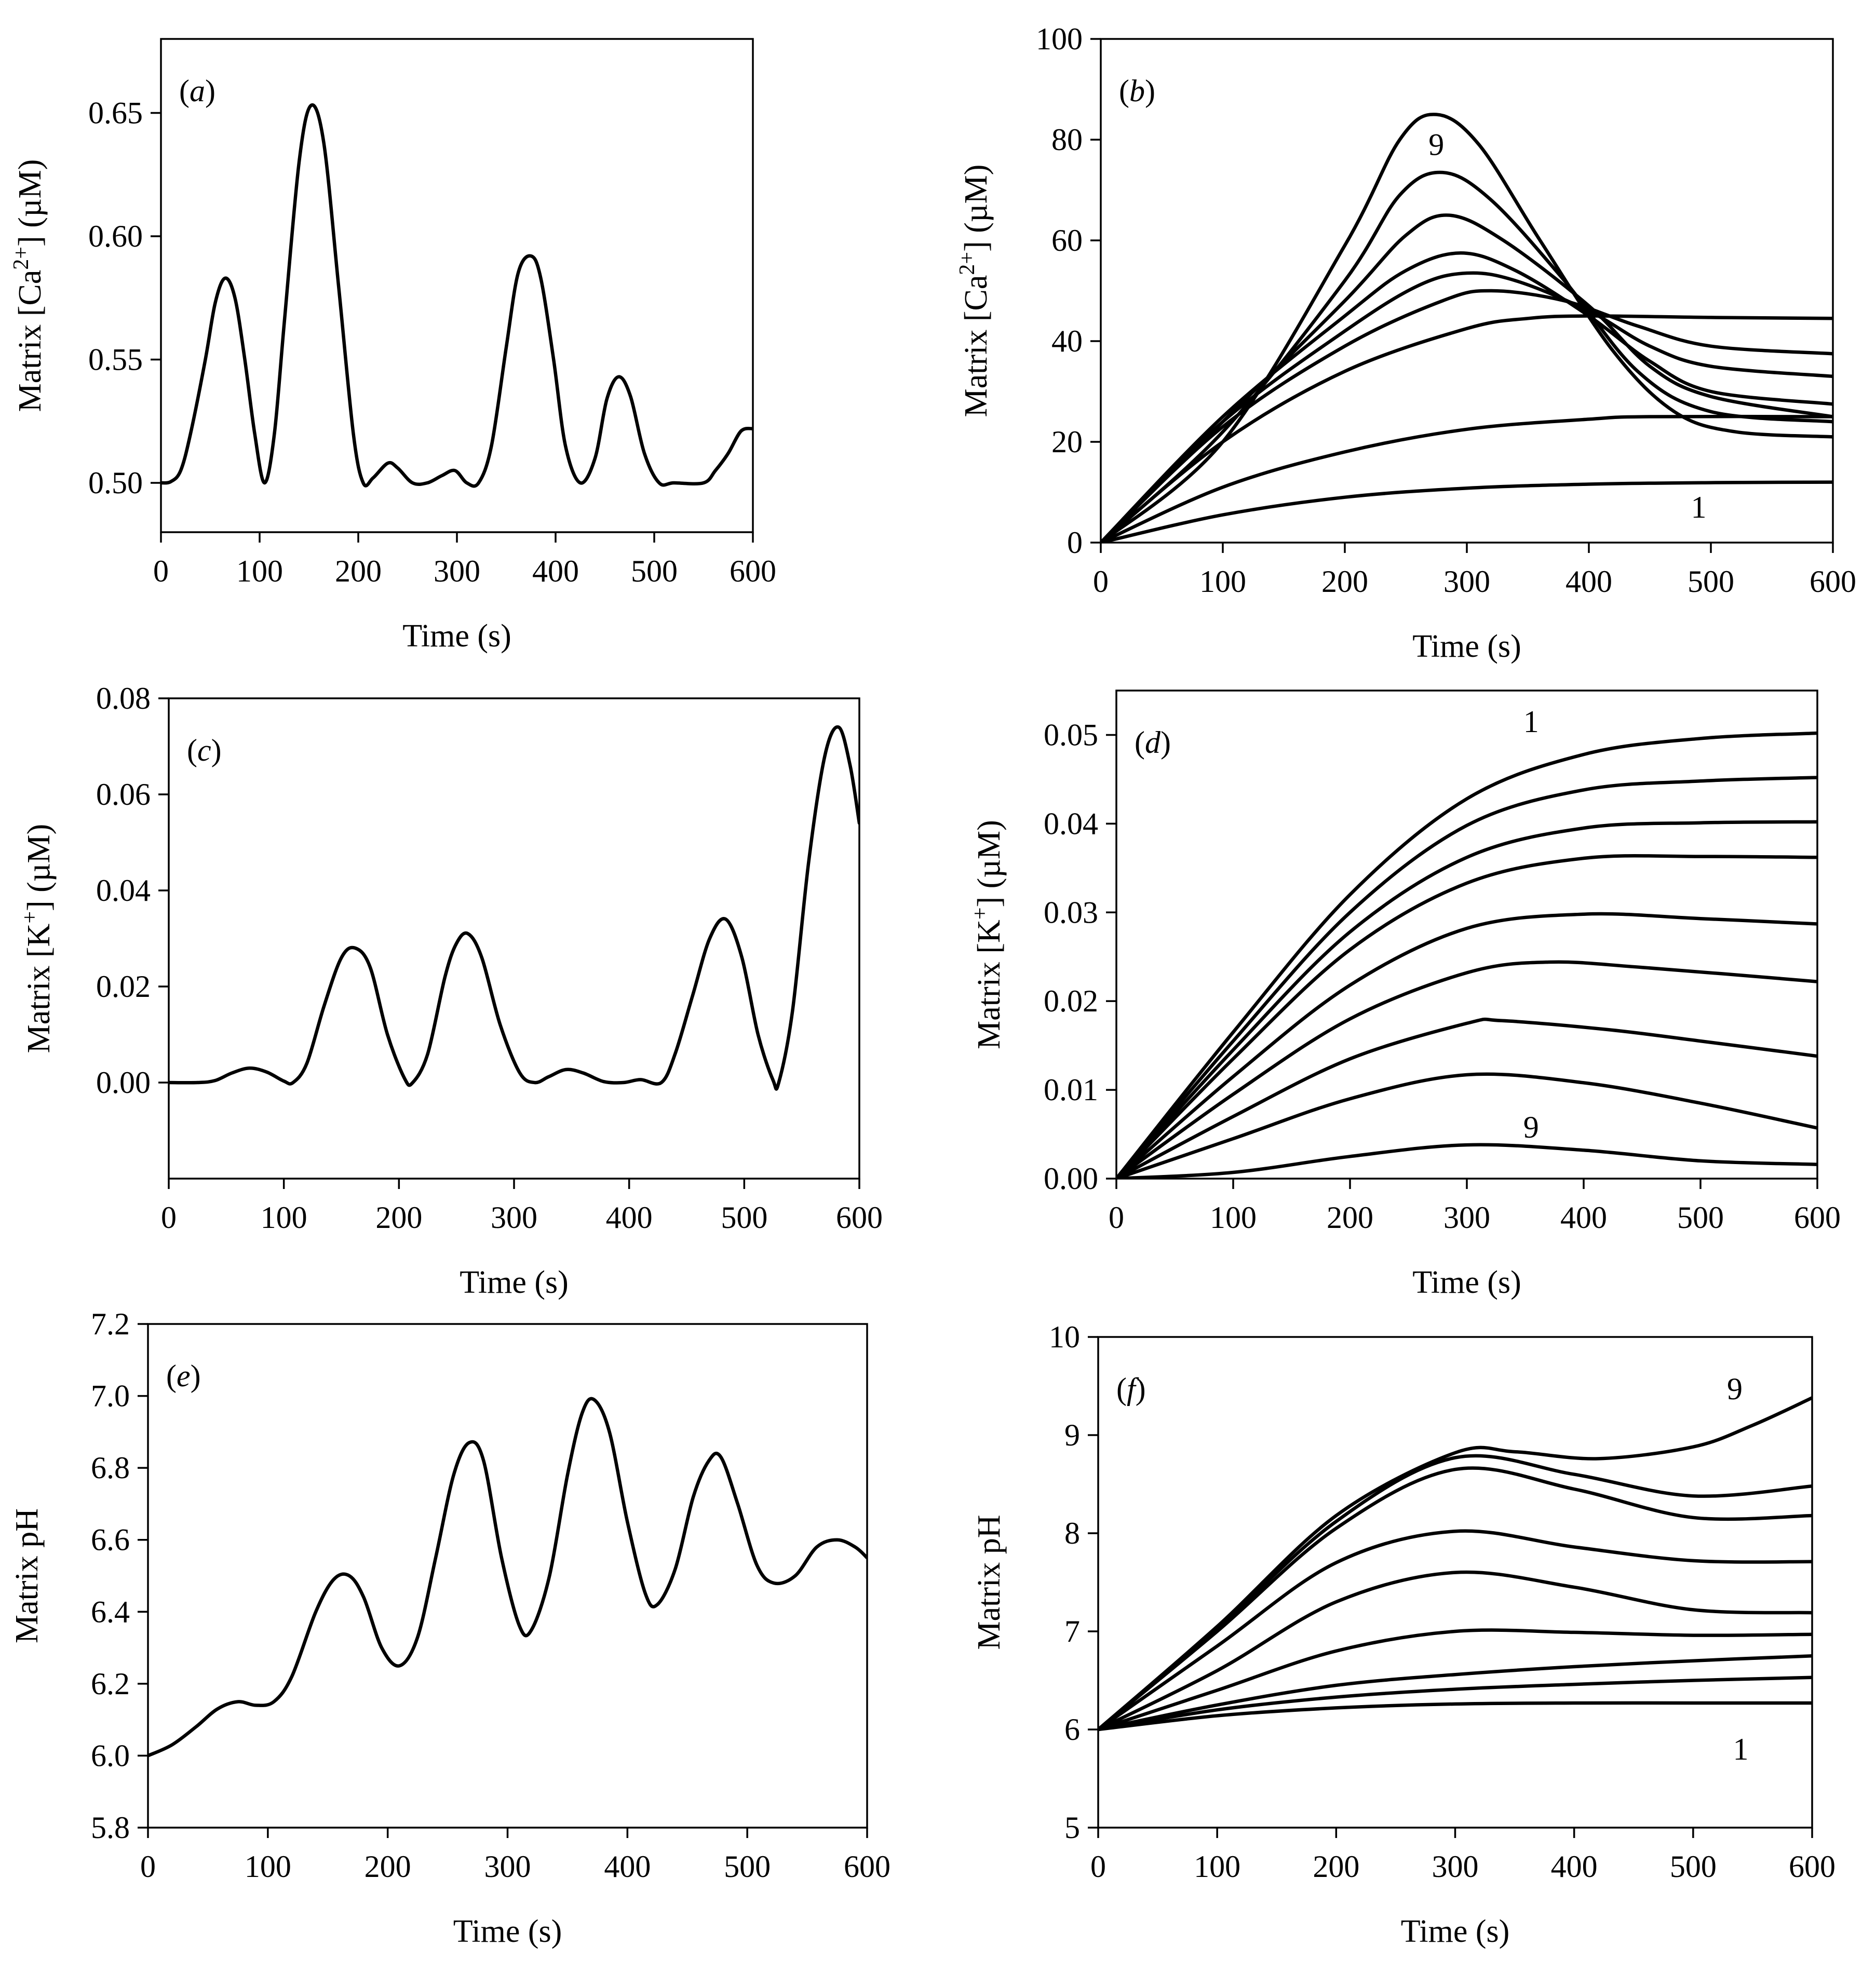  I want to click on y-tick-label: 5.8, so click(110, 1827).